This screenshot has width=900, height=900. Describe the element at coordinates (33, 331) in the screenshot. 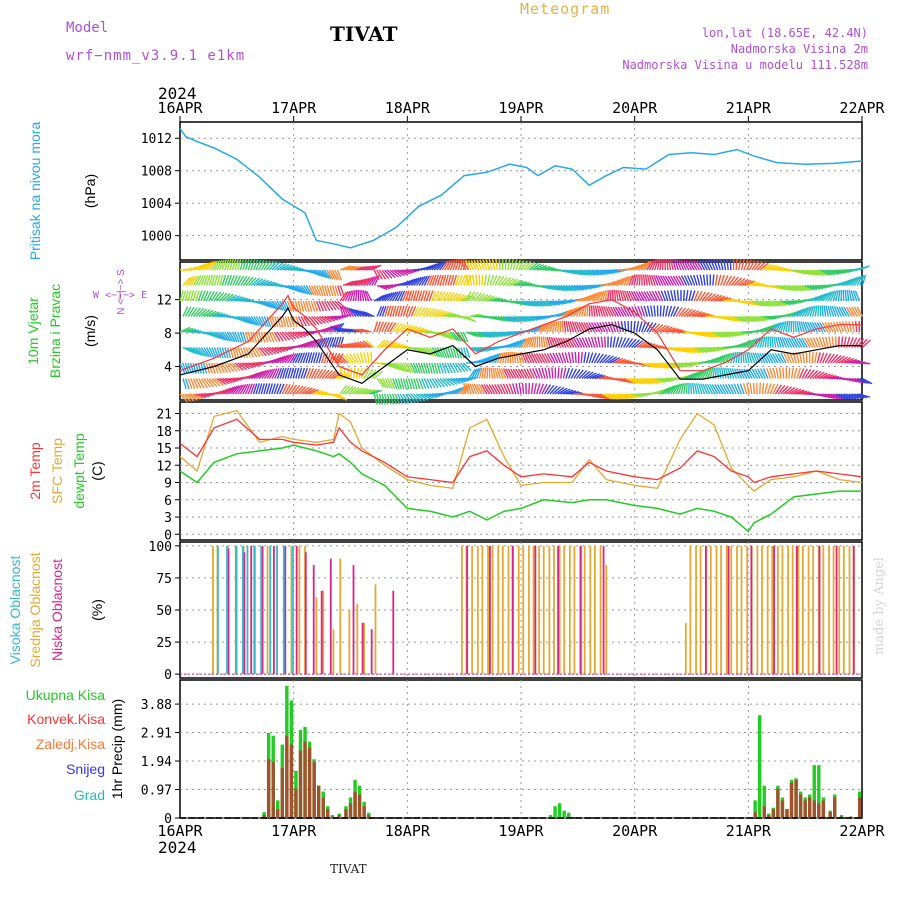

I see `wind-axis-label: 10m Vjetar` at that location.